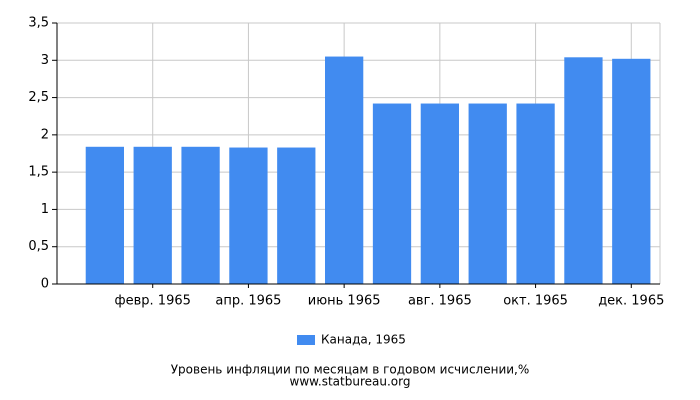 This screenshot has width=700, height=400. Describe the element at coordinates (38, 97) in the screenshot. I see `y-tick-label: 2,5` at that location.